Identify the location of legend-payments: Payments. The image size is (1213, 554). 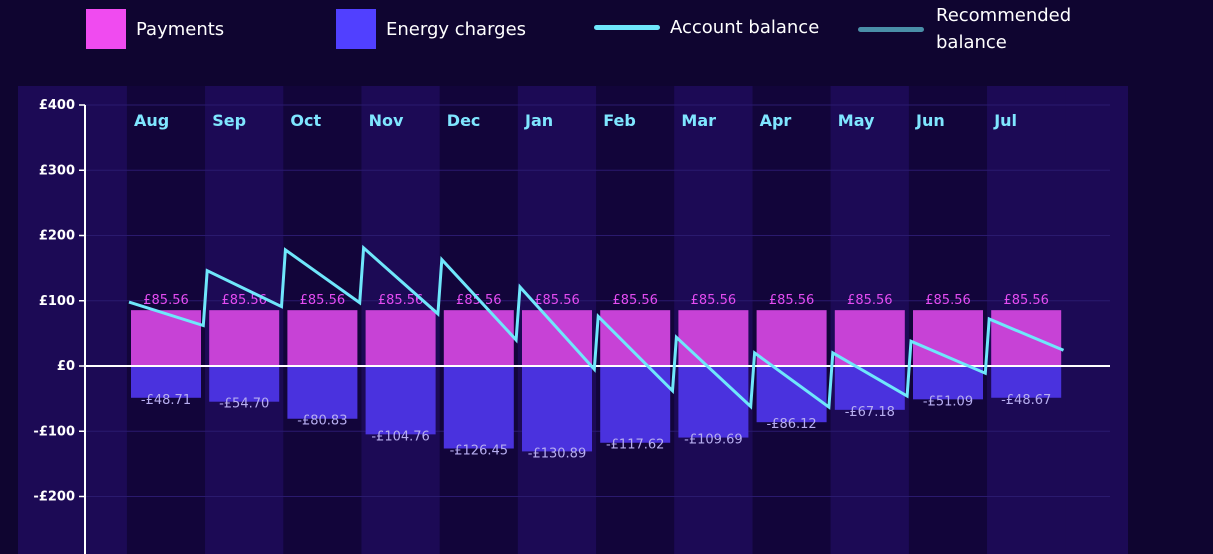
(155, 29).